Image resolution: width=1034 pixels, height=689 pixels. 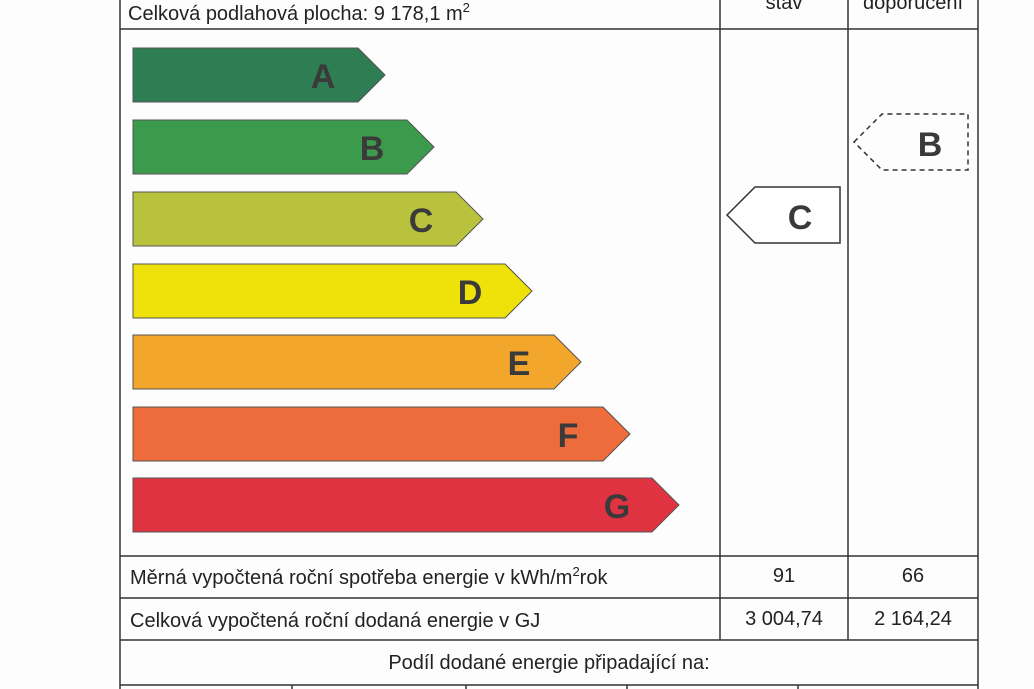 What do you see at coordinates (784, 7) in the screenshot?
I see `current-column-heading: stav` at bounding box center [784, 7].